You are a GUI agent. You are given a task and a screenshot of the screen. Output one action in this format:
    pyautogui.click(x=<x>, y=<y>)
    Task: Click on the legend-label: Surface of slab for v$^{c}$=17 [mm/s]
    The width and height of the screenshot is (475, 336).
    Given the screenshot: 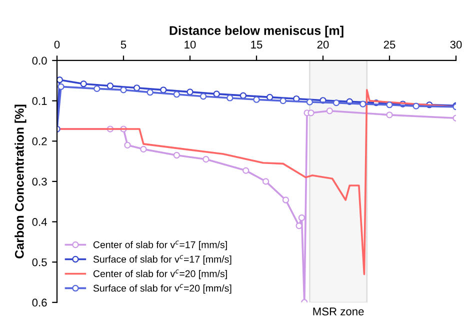 What is the action you would take?
    pyautogui.click(x=162, y=260)
    